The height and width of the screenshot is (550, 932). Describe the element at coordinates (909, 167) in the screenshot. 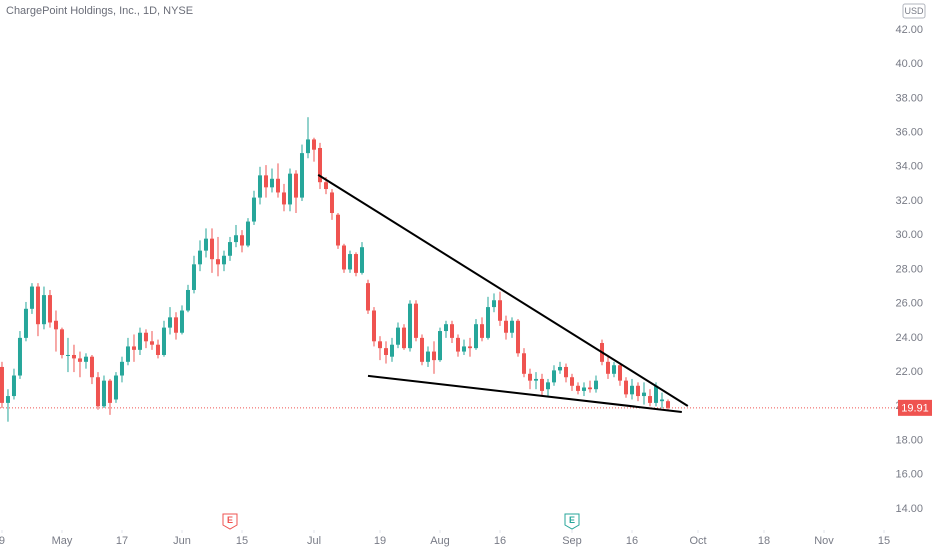

I see `y-tick-label: 34.00` at that location.